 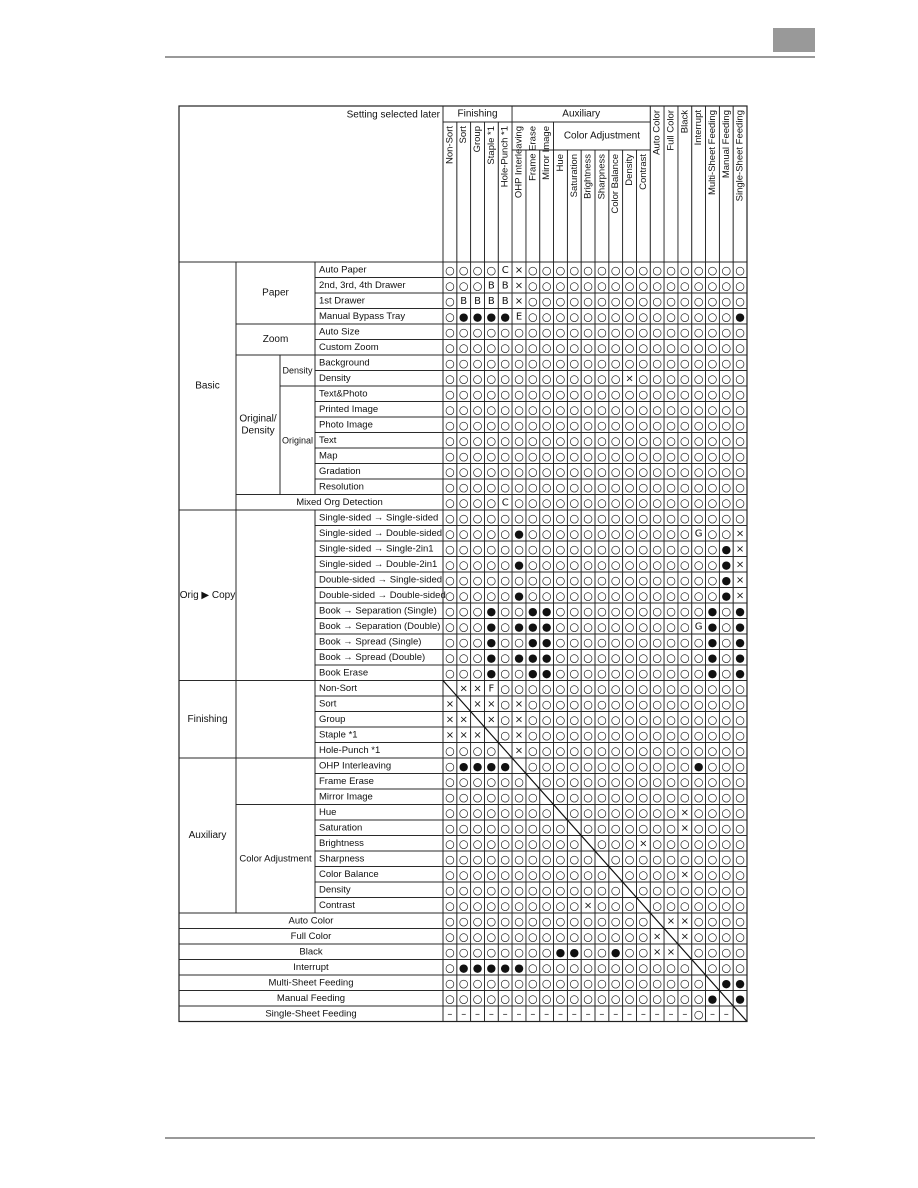 What do you see at coordinates (327, 812) in the screenshot?
I see `row-label: Hue` at bounding box center [327, 812].